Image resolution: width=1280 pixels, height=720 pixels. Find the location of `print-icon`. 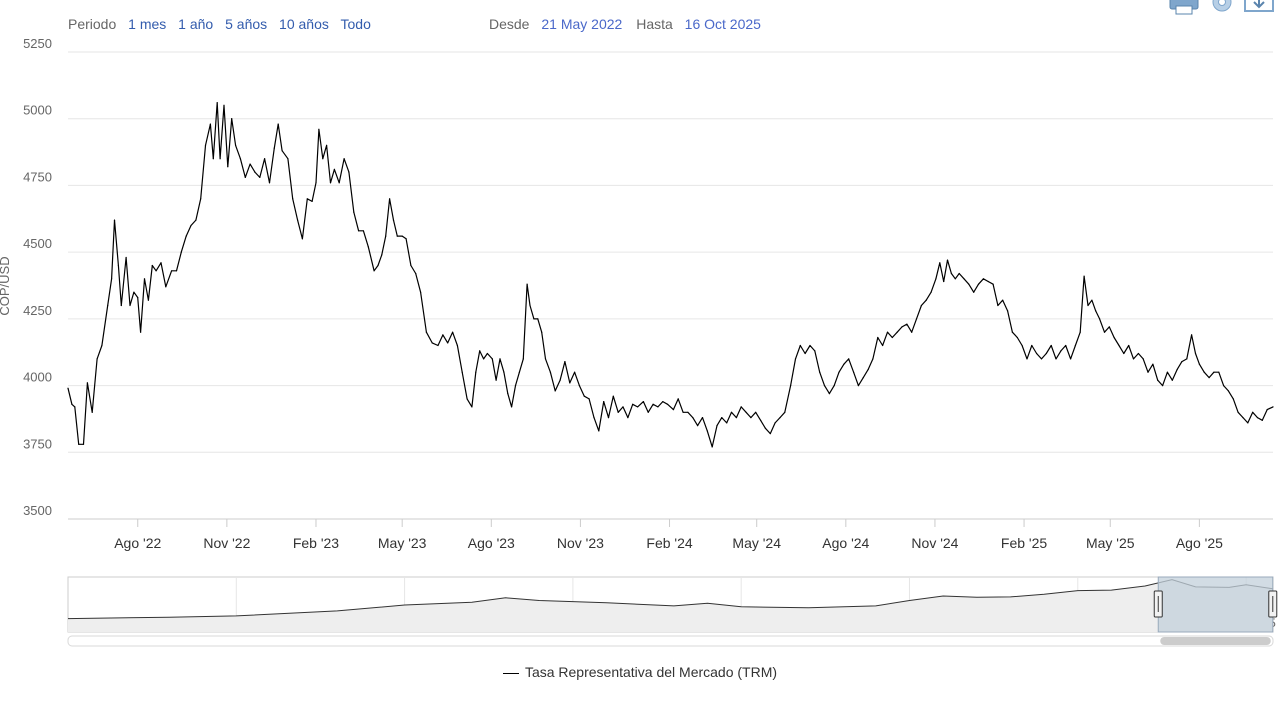

print-icon is located at coordinates (1184, 8).